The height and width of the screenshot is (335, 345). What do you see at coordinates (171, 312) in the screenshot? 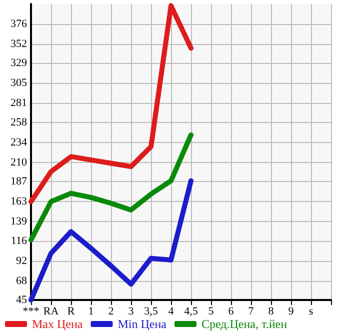
I see `x-tick-label: 4` at bounding box center [171, 312].